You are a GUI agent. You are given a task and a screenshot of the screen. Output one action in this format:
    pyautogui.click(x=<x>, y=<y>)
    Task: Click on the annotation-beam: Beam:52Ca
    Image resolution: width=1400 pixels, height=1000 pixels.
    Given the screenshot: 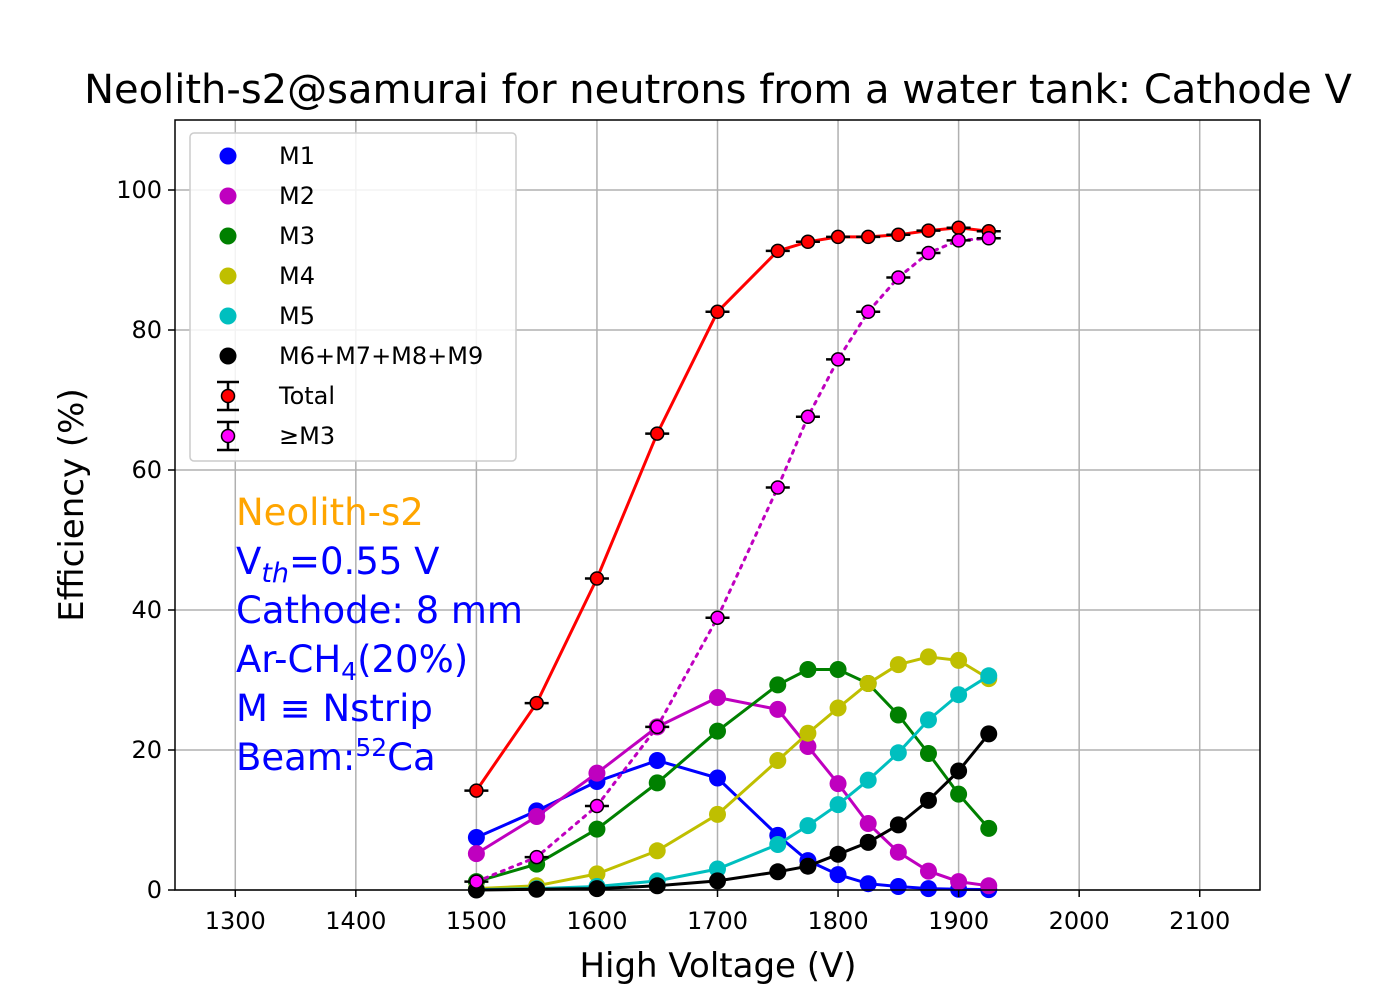 What is the action you would take?
    pyautogui.click(x=336, y=756)
    